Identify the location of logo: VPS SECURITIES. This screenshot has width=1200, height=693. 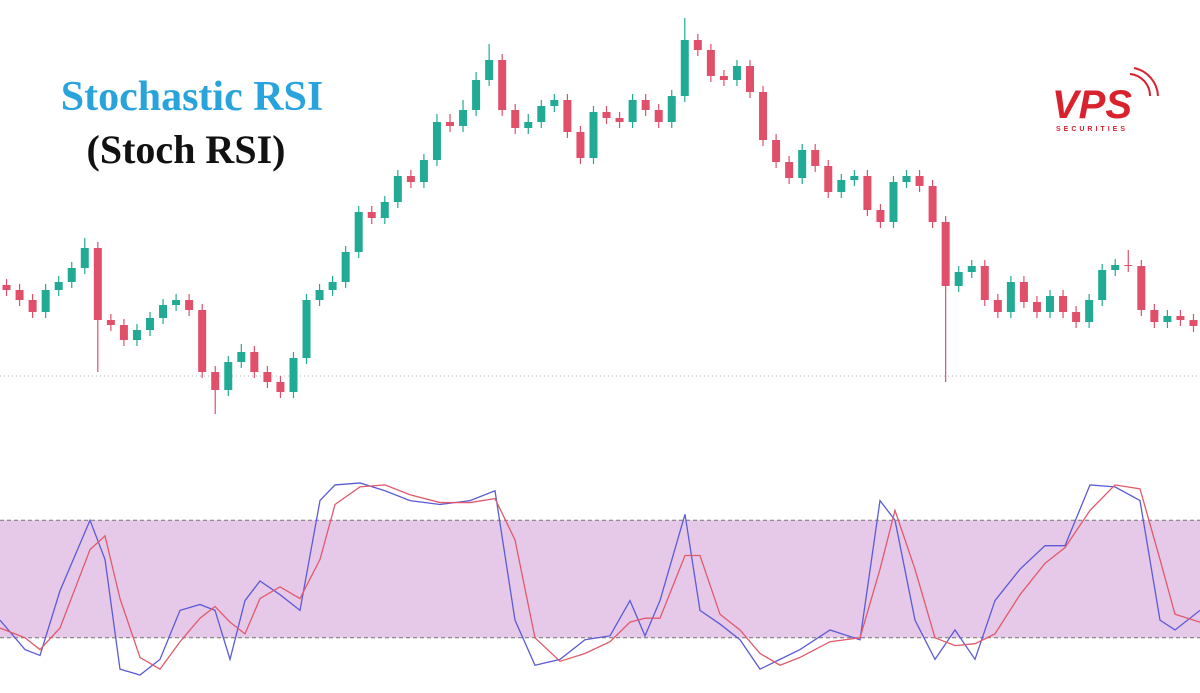
(1105, 100).